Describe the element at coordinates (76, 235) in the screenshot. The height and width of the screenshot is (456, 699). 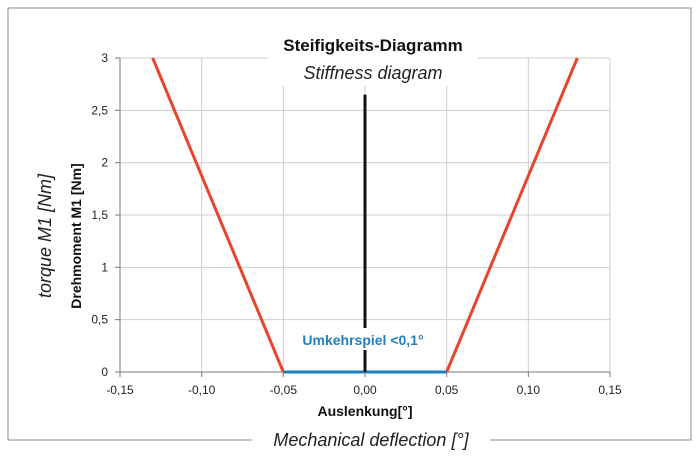
I see `y-axis-label: Drehmoment M1 [Nm]` at that location.